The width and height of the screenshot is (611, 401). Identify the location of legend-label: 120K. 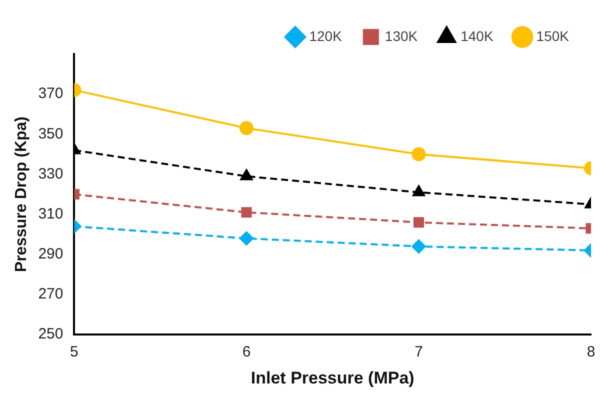
(326, 36).